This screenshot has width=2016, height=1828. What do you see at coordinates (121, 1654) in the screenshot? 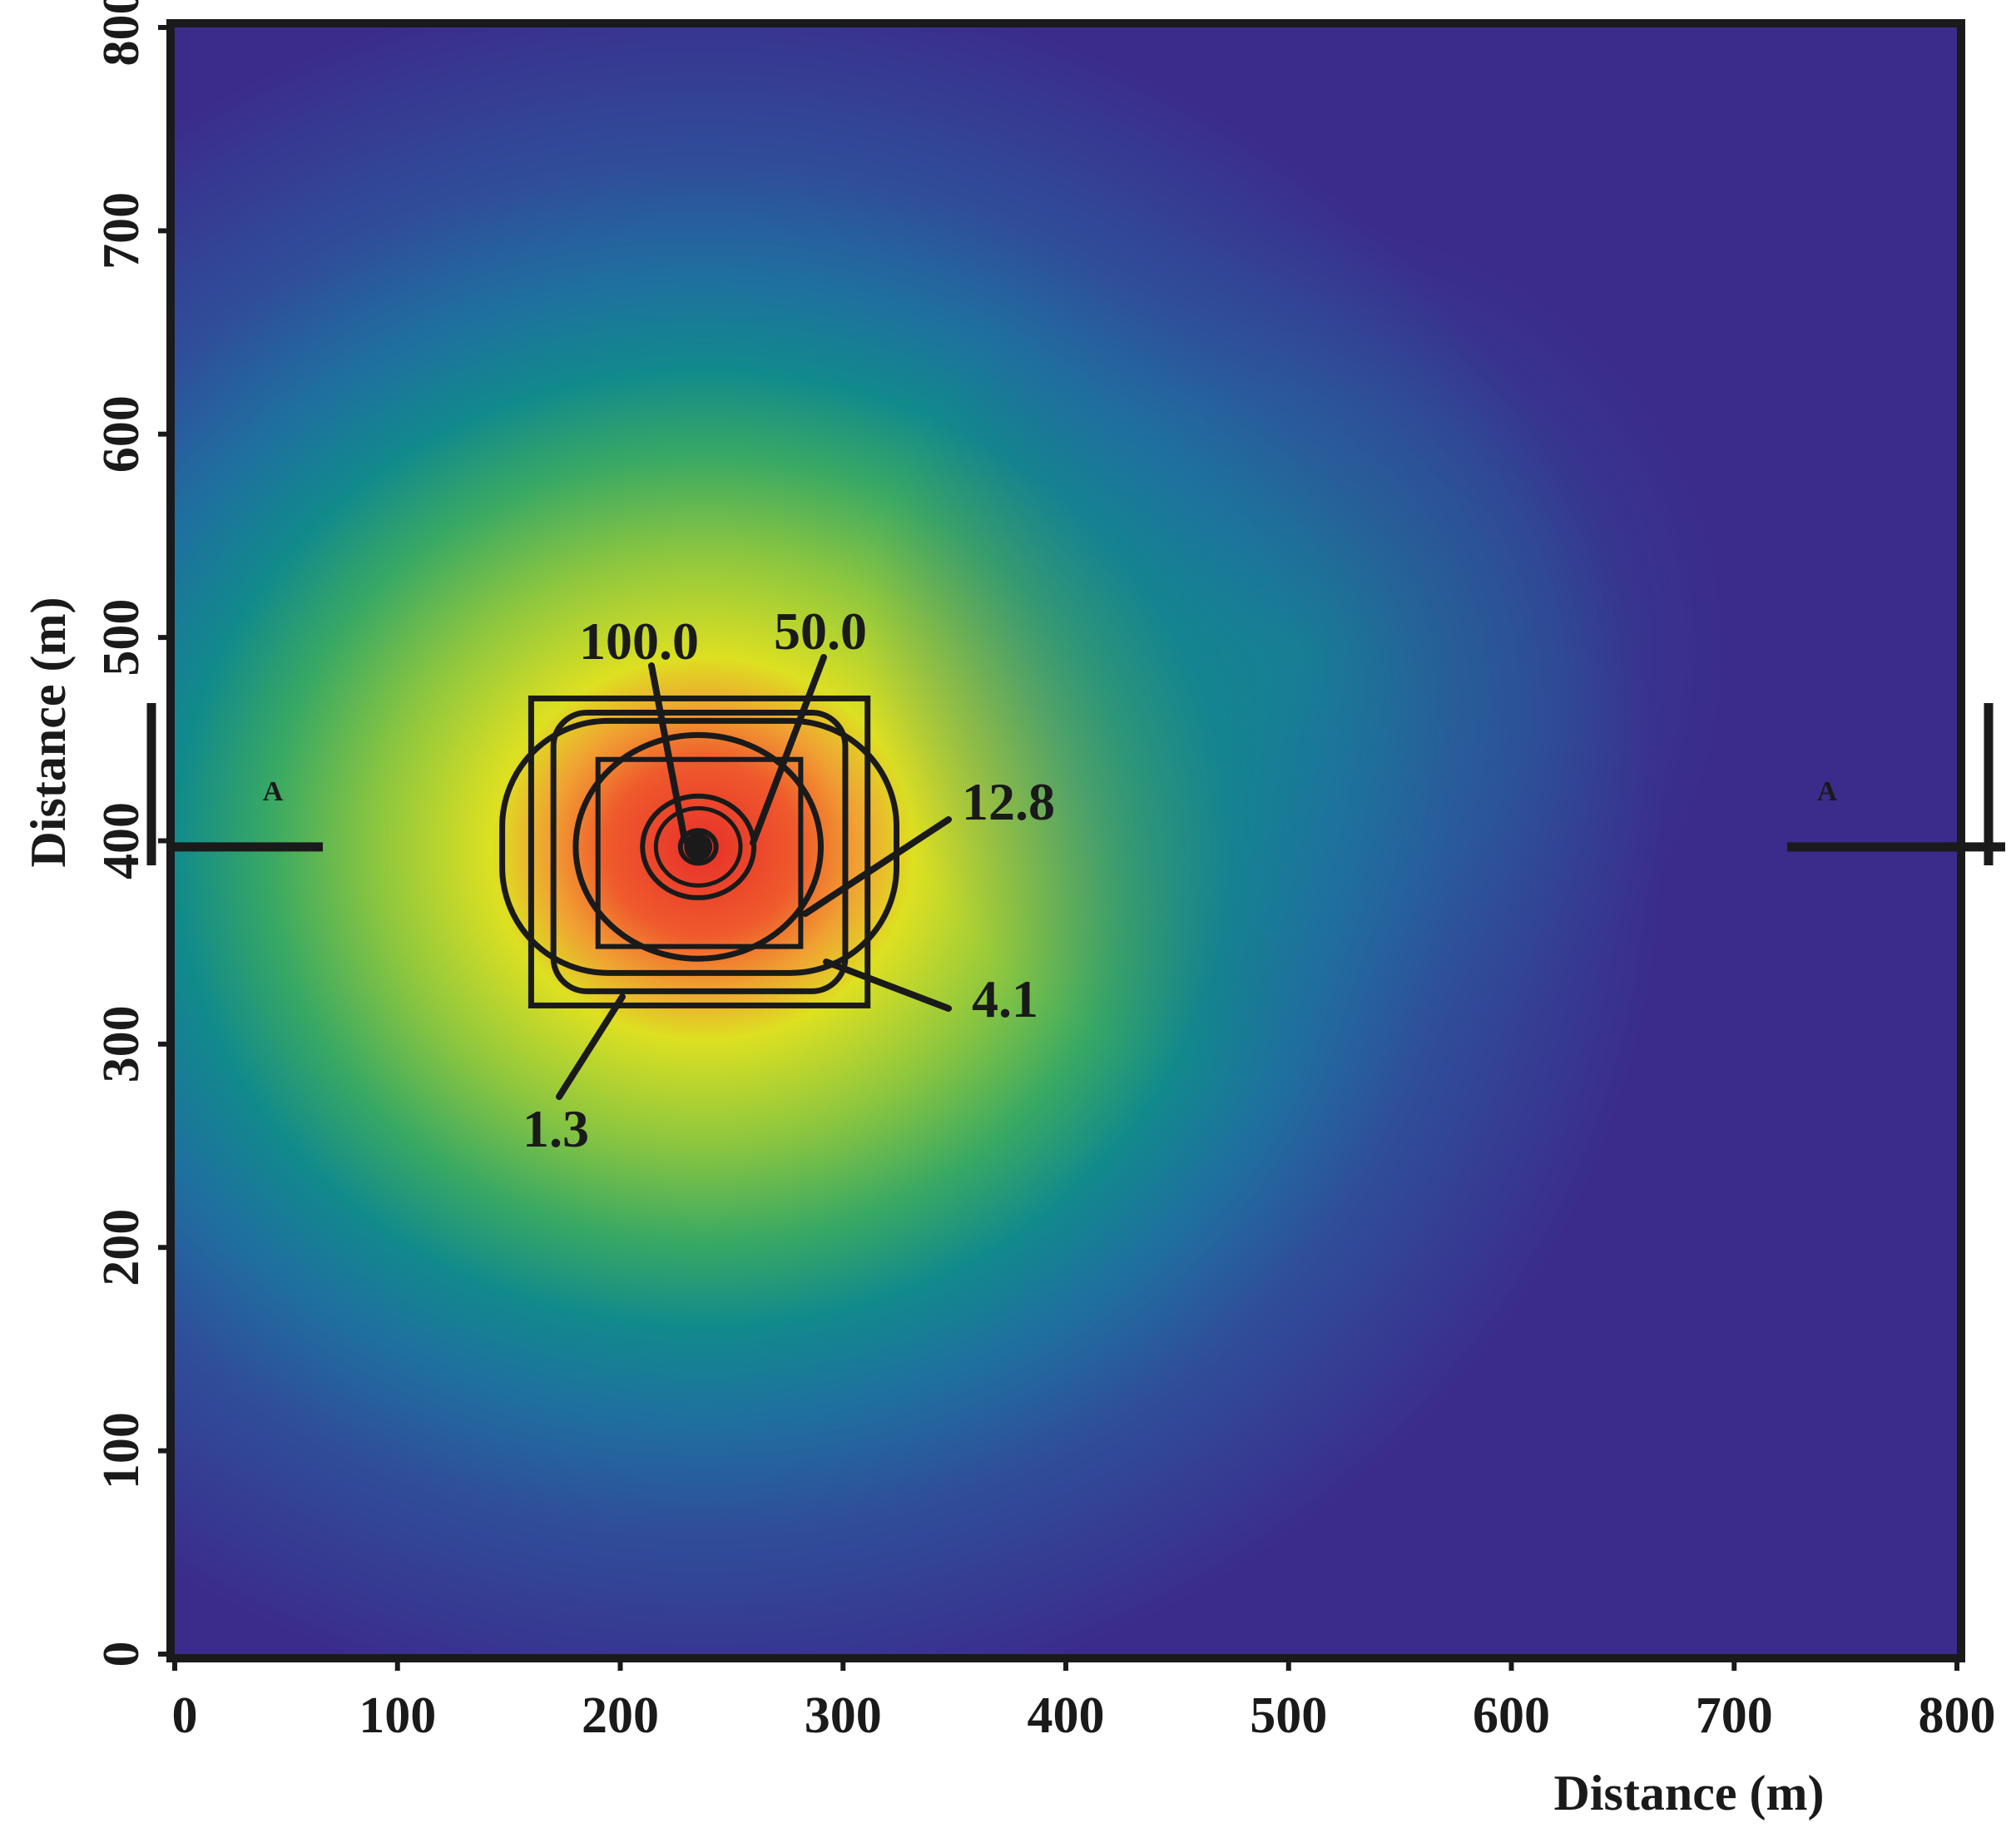
I see `y-tick-label: 0` at bounding box center [121, 1654].